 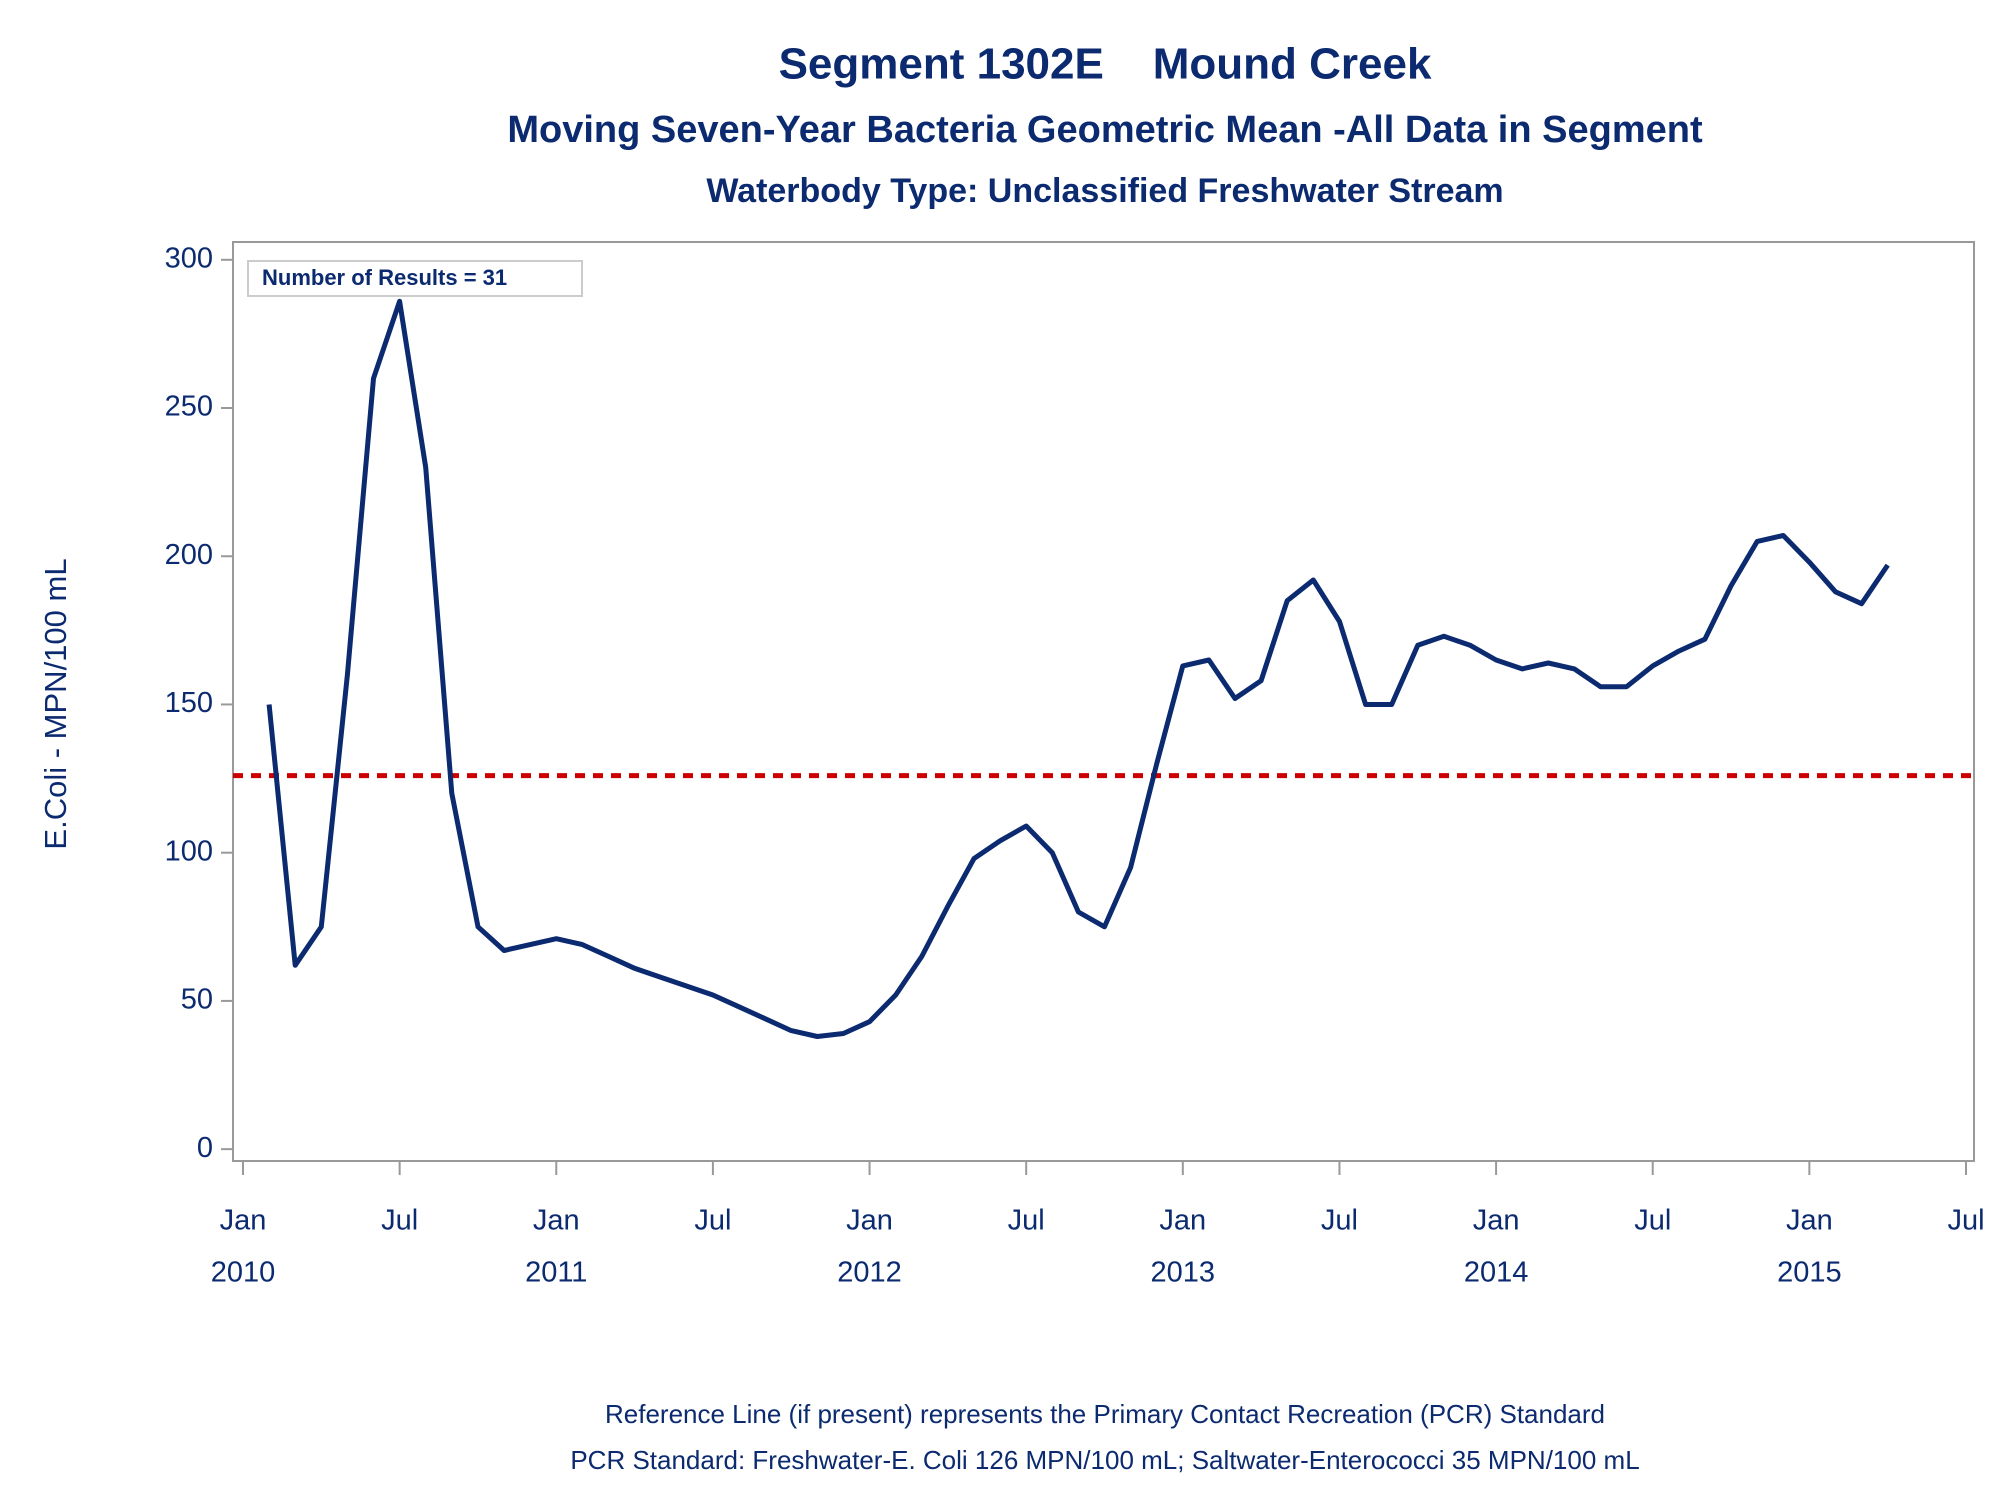 What do you see at coordinates (189, 407) in the screenshot?
I see `y-tick-label: 250` at bounding box center [189, 407].